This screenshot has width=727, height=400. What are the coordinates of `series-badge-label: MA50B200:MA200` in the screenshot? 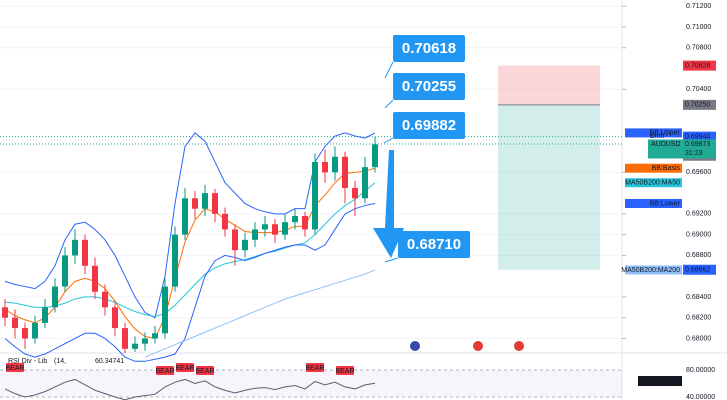 It's located at (650, 270).